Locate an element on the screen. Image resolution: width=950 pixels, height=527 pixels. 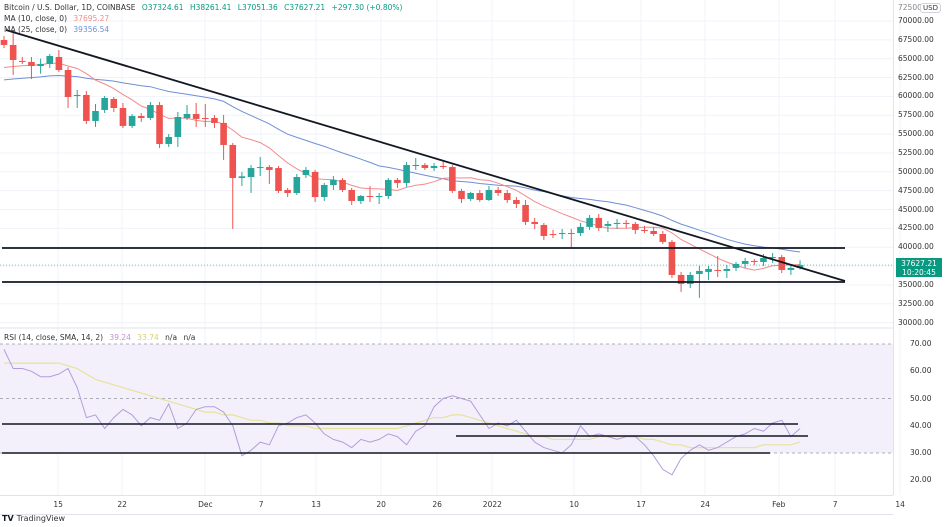
rsi-value: 39.24 is located at coordinates (120, 337).